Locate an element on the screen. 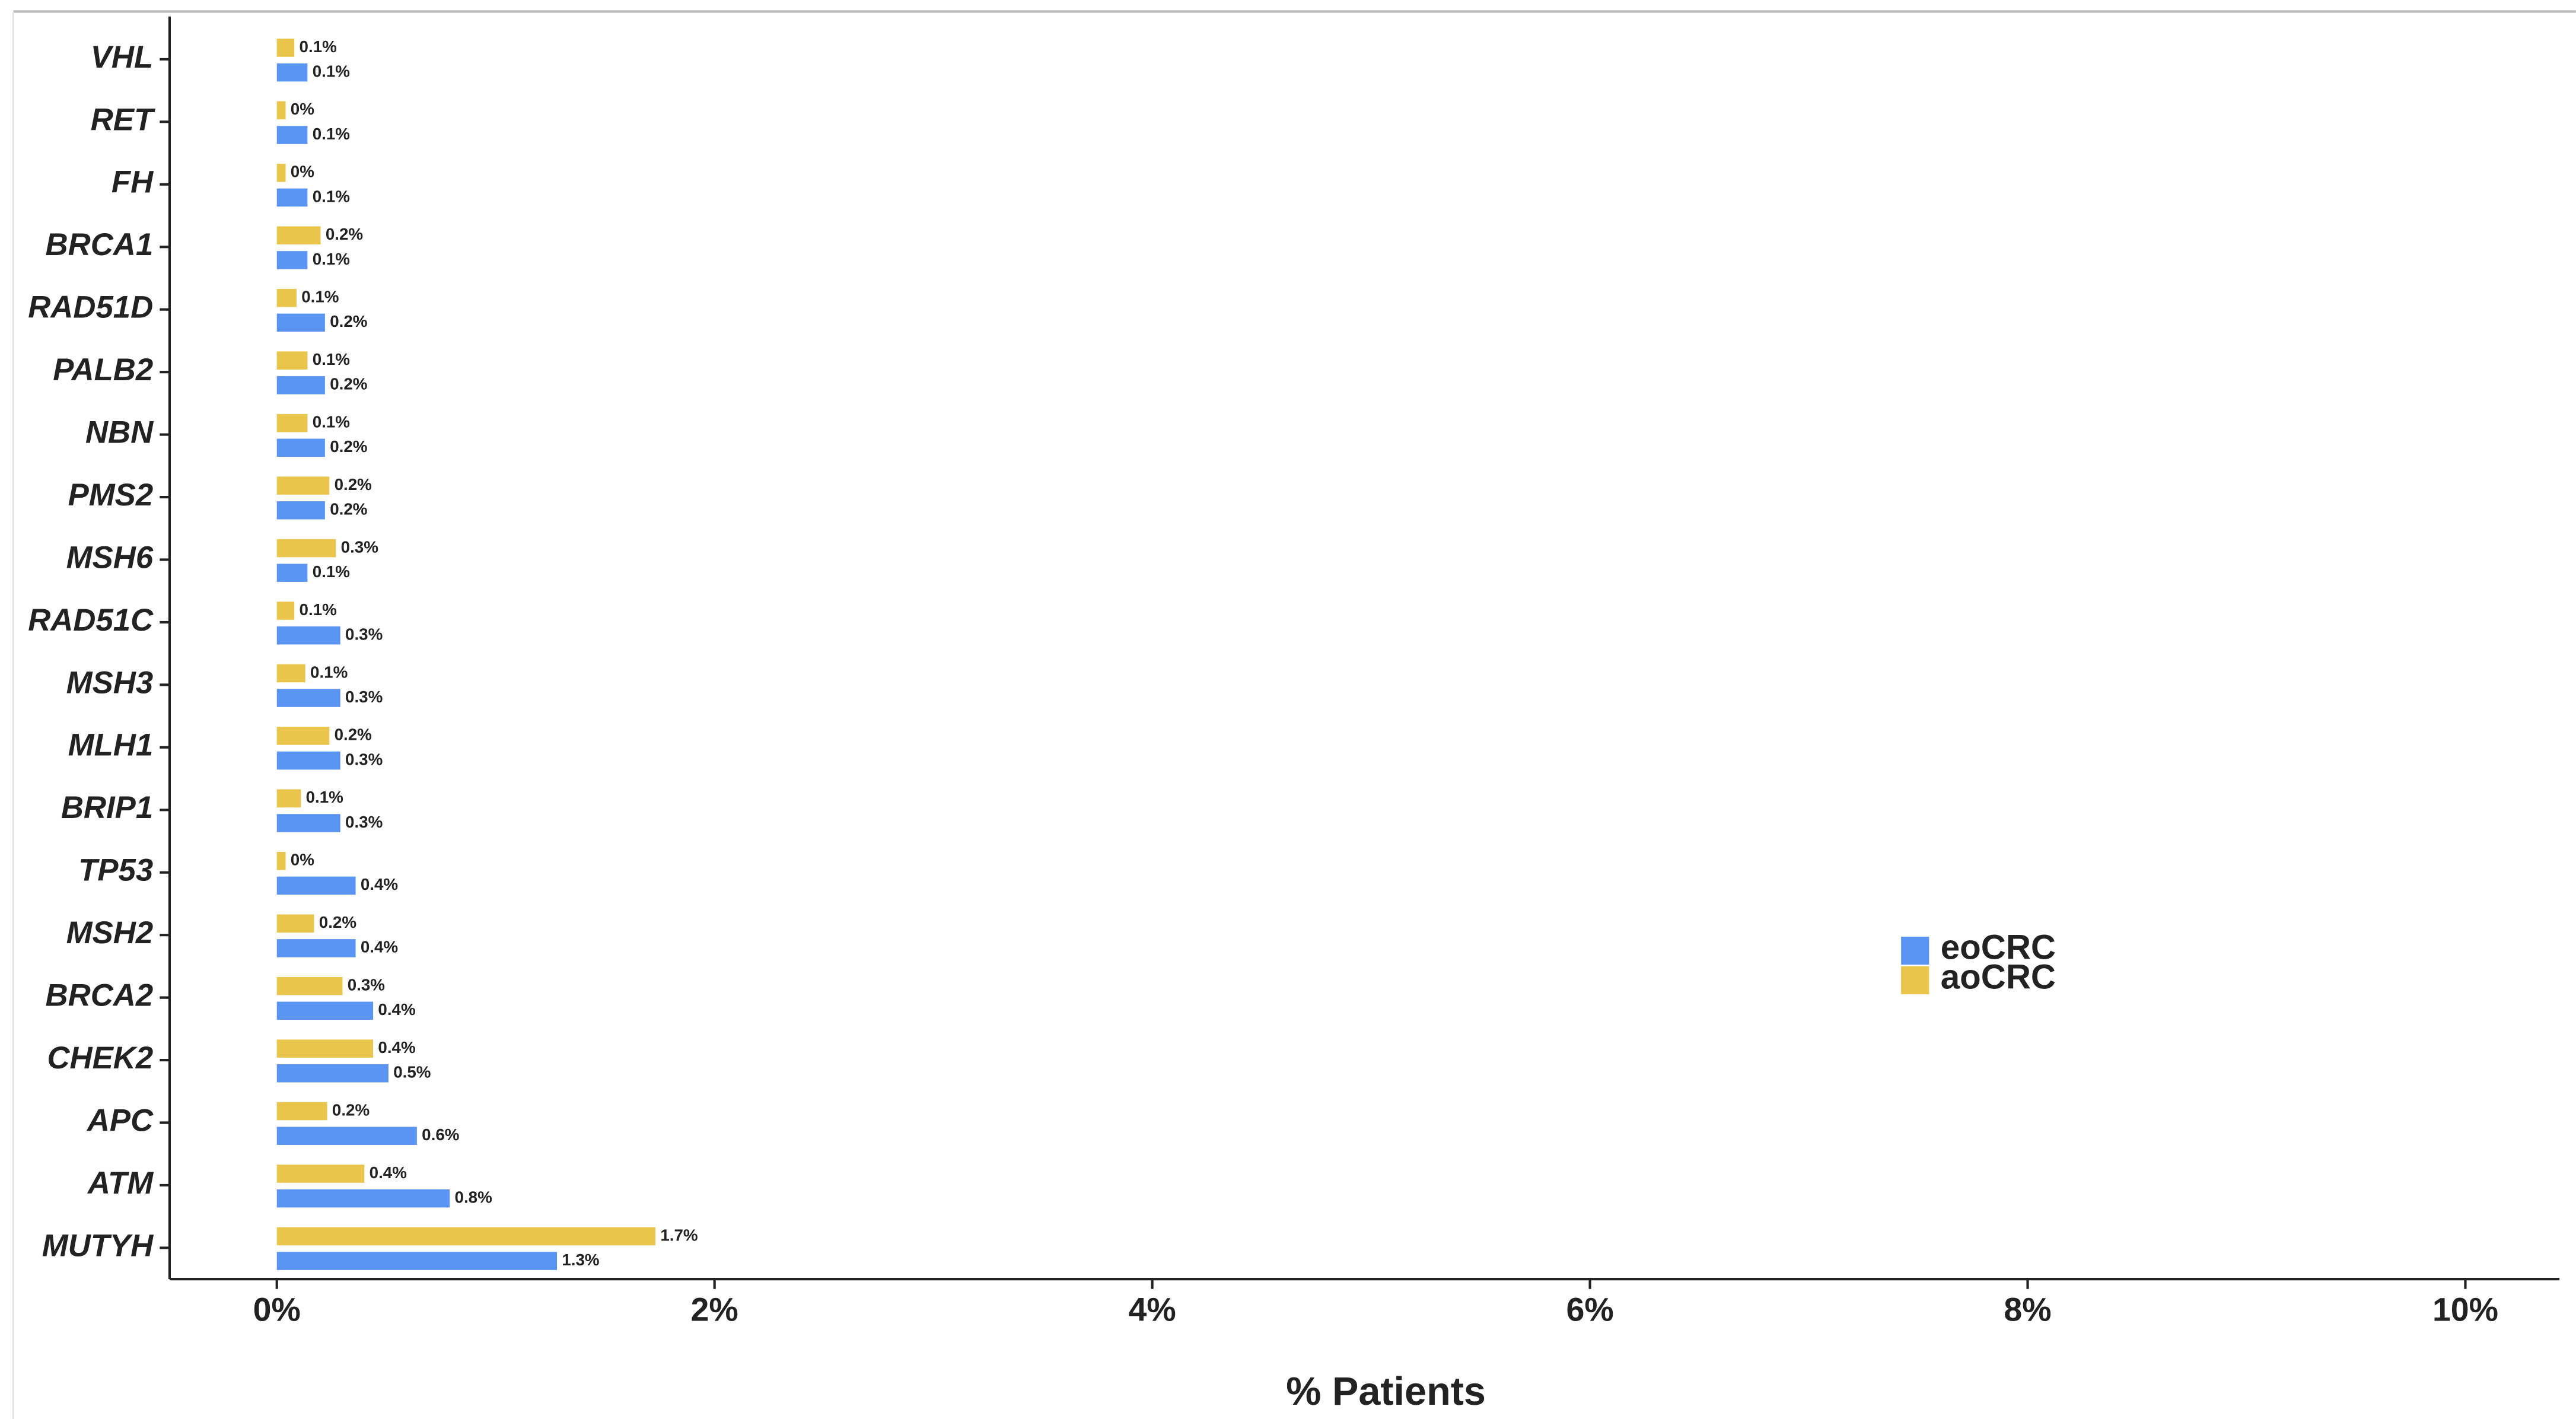 The width and height of the screenshot is (2576, 1419). y-tick-label: TP53 is located at coordinates (115, 870).